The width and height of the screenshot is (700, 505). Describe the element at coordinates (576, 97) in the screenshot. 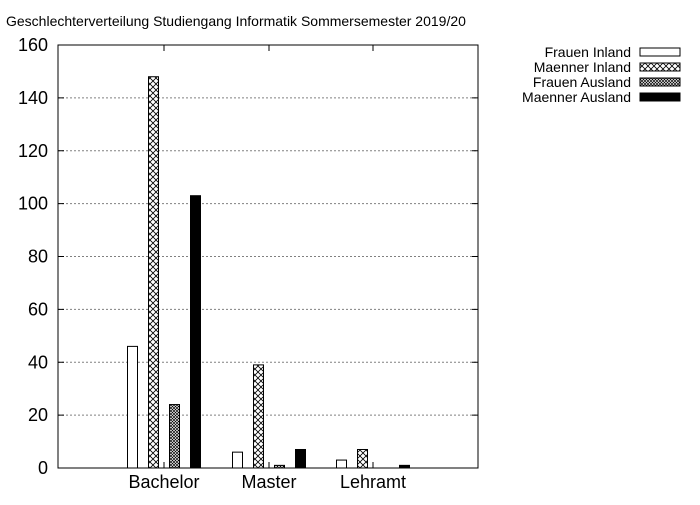

I see `legend-label: Maenner Ausland` at that location.